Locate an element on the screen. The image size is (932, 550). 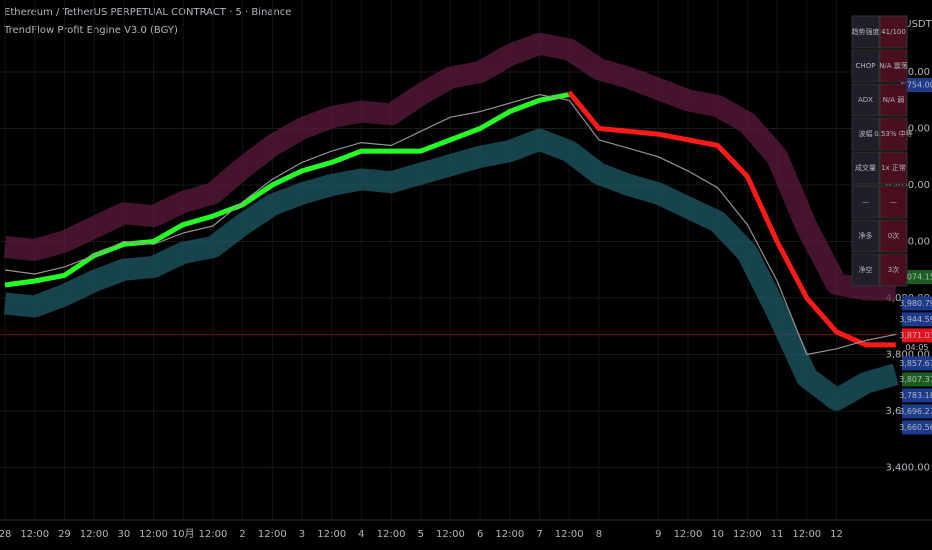
table-text: 净多 is located at coordinates (866, 235).